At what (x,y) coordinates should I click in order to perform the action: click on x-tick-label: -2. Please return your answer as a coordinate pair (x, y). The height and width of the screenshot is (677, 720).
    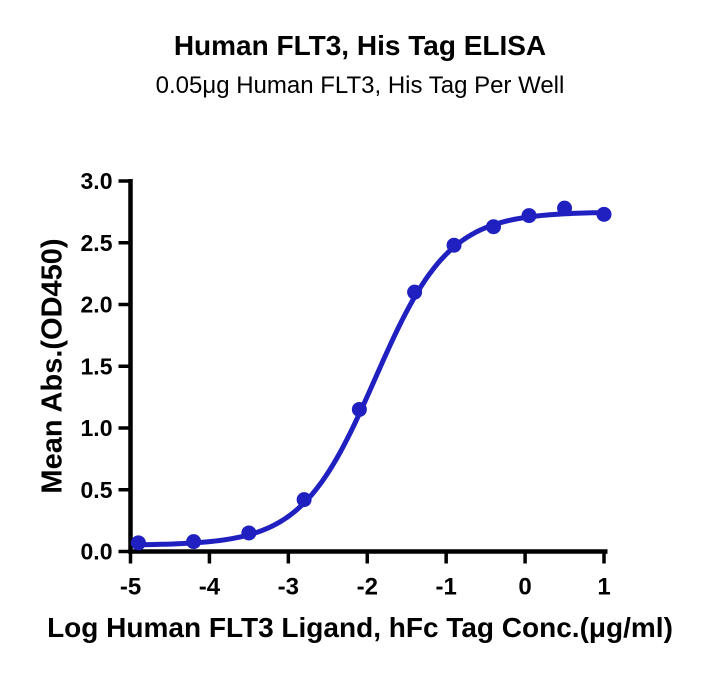
    Looking at the image, I should click on (367, 587).